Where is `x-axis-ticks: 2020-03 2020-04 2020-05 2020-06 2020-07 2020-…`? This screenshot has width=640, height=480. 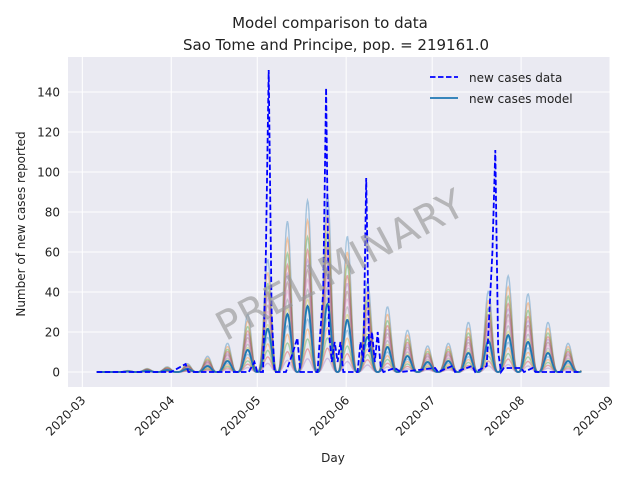
x-axis-ticks: 2020-03 2020-04 2020-05 2020-06 2020-07 2020-… is located at coordinates (329, 415).